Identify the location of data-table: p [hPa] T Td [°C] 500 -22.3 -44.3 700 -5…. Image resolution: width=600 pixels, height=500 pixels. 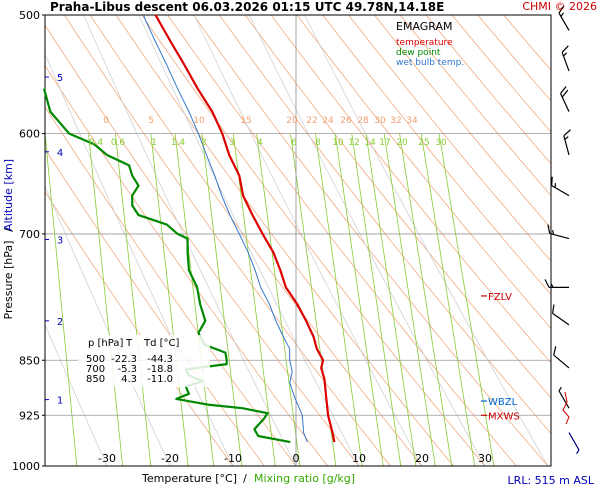
(144, 361).